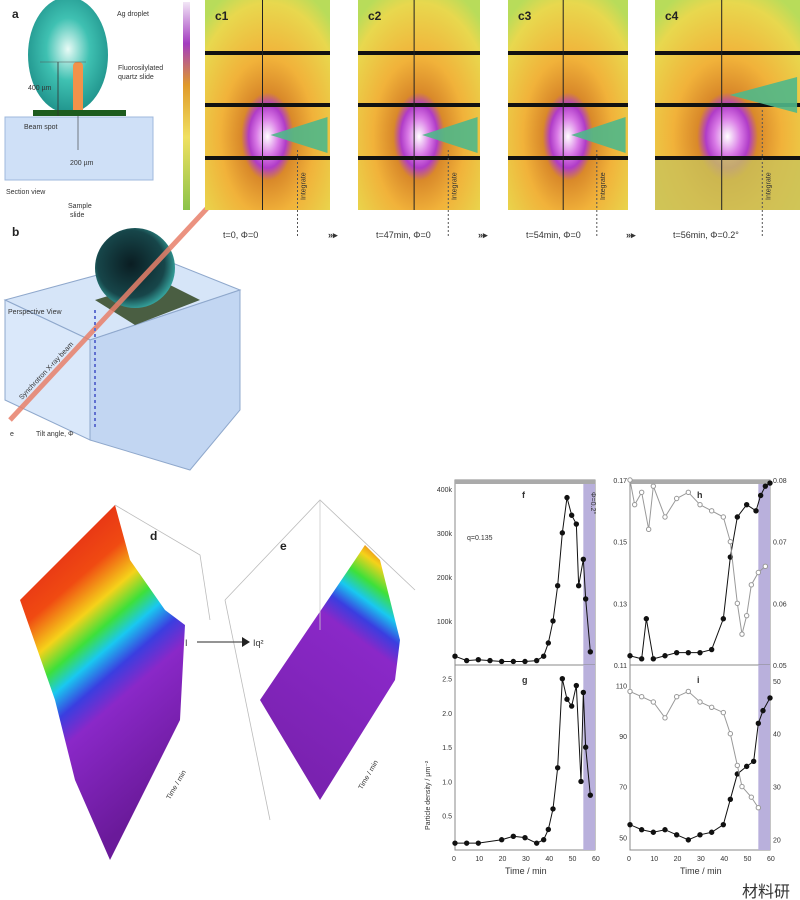  Describe the element at coordinates (454, 859) in the screenshot. I see `x-tick-label: 0` at that location.